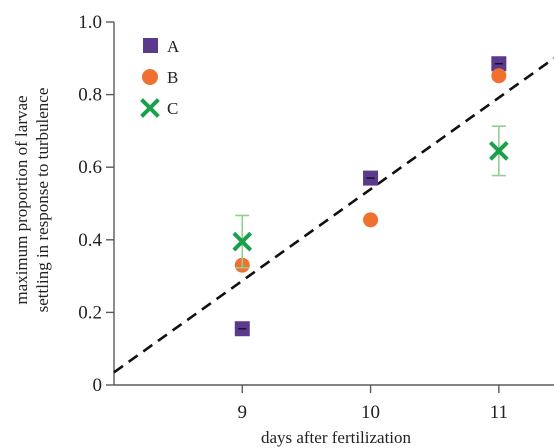  Describe the element at coordinates (172, 108) in the screenshot. I see `legend-label-c: C` at that location.